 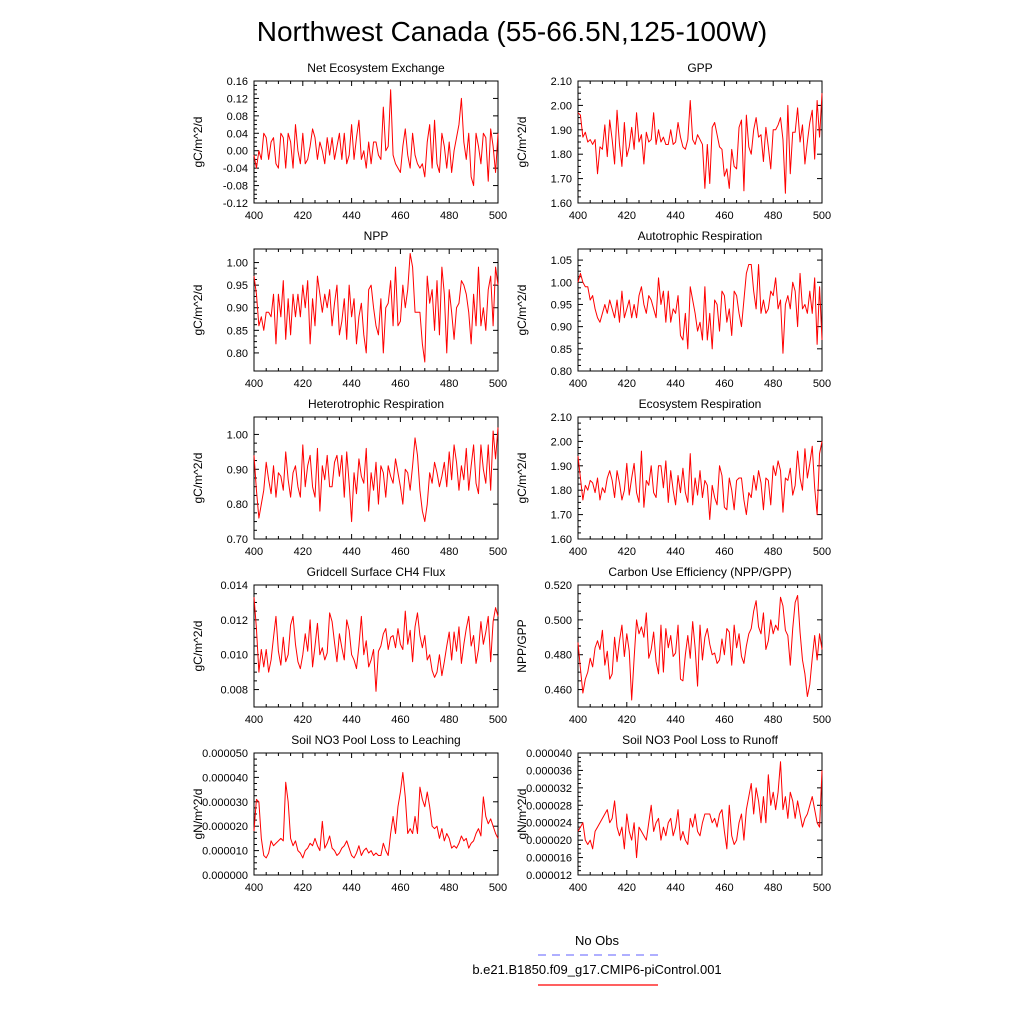 I want to click on y-tick-label: 0.08, so click(x=237, y=117).